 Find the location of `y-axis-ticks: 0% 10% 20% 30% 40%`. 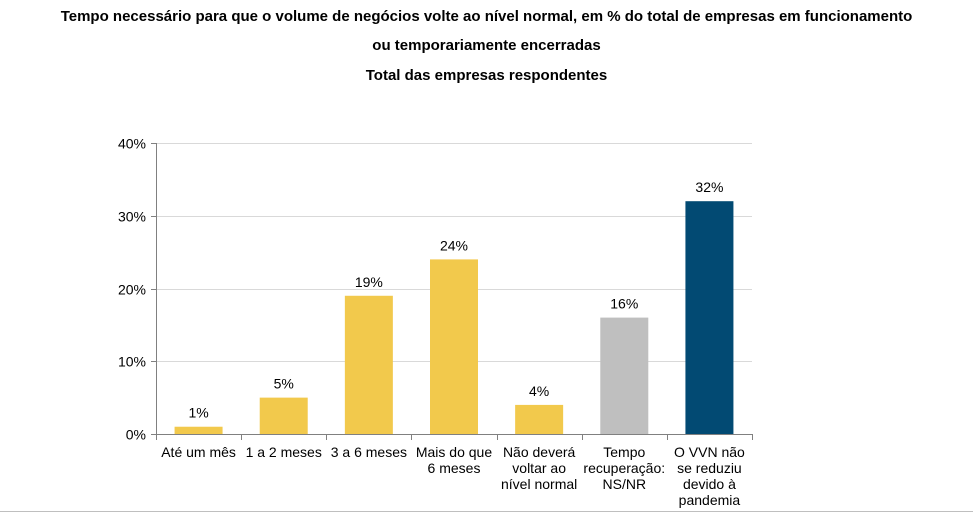

y-axis-ticks: 0% 10% 20% 30% 40% is located at coordinates (137, 289).